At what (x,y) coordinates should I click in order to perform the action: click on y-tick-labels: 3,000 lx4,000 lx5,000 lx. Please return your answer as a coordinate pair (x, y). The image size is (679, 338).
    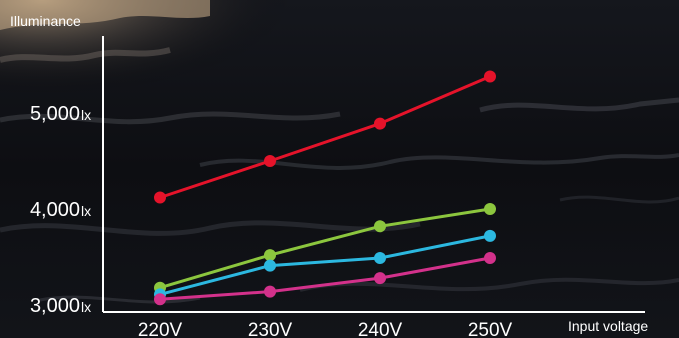
    Looking at the image, I should click on (60, 210).